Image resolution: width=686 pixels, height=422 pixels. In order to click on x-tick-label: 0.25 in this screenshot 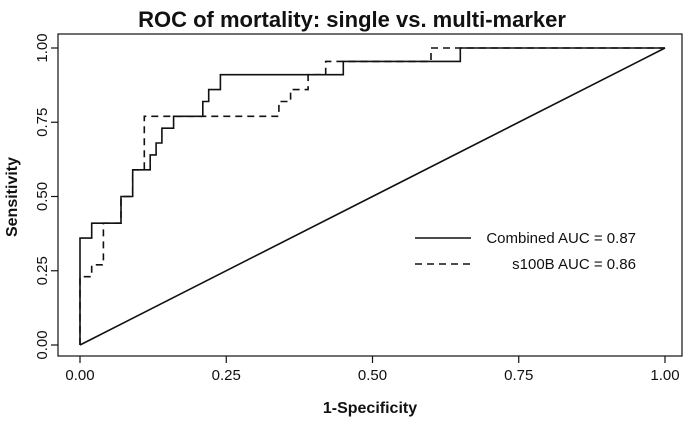, I will do `click(226, 375)`.